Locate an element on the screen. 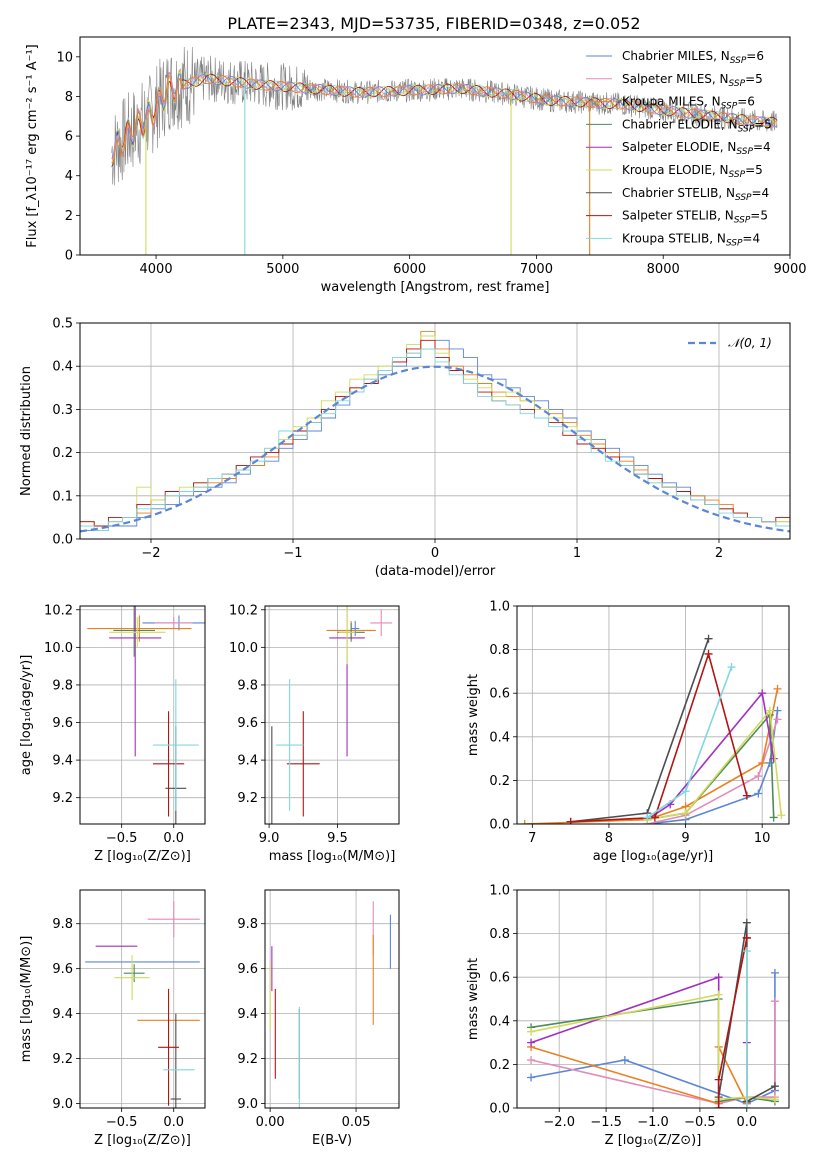 Image resolution: width=819 pixels, height=1170 pixels. age_vs_Z-y-tick-label: 9.2 is located at coordinates (62, 798).